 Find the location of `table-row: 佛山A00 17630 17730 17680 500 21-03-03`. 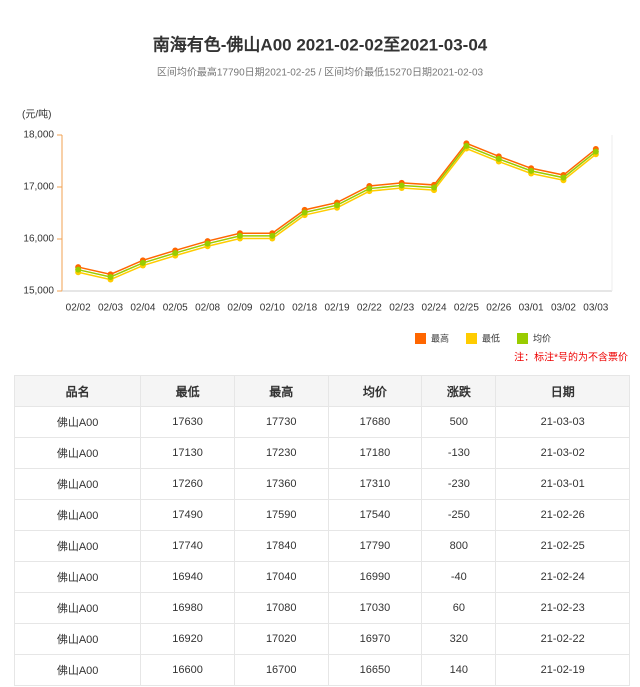

table-row: 佛山A00 17630 17730 17680 500 21-03-03 is located at coordinates (321, 422).